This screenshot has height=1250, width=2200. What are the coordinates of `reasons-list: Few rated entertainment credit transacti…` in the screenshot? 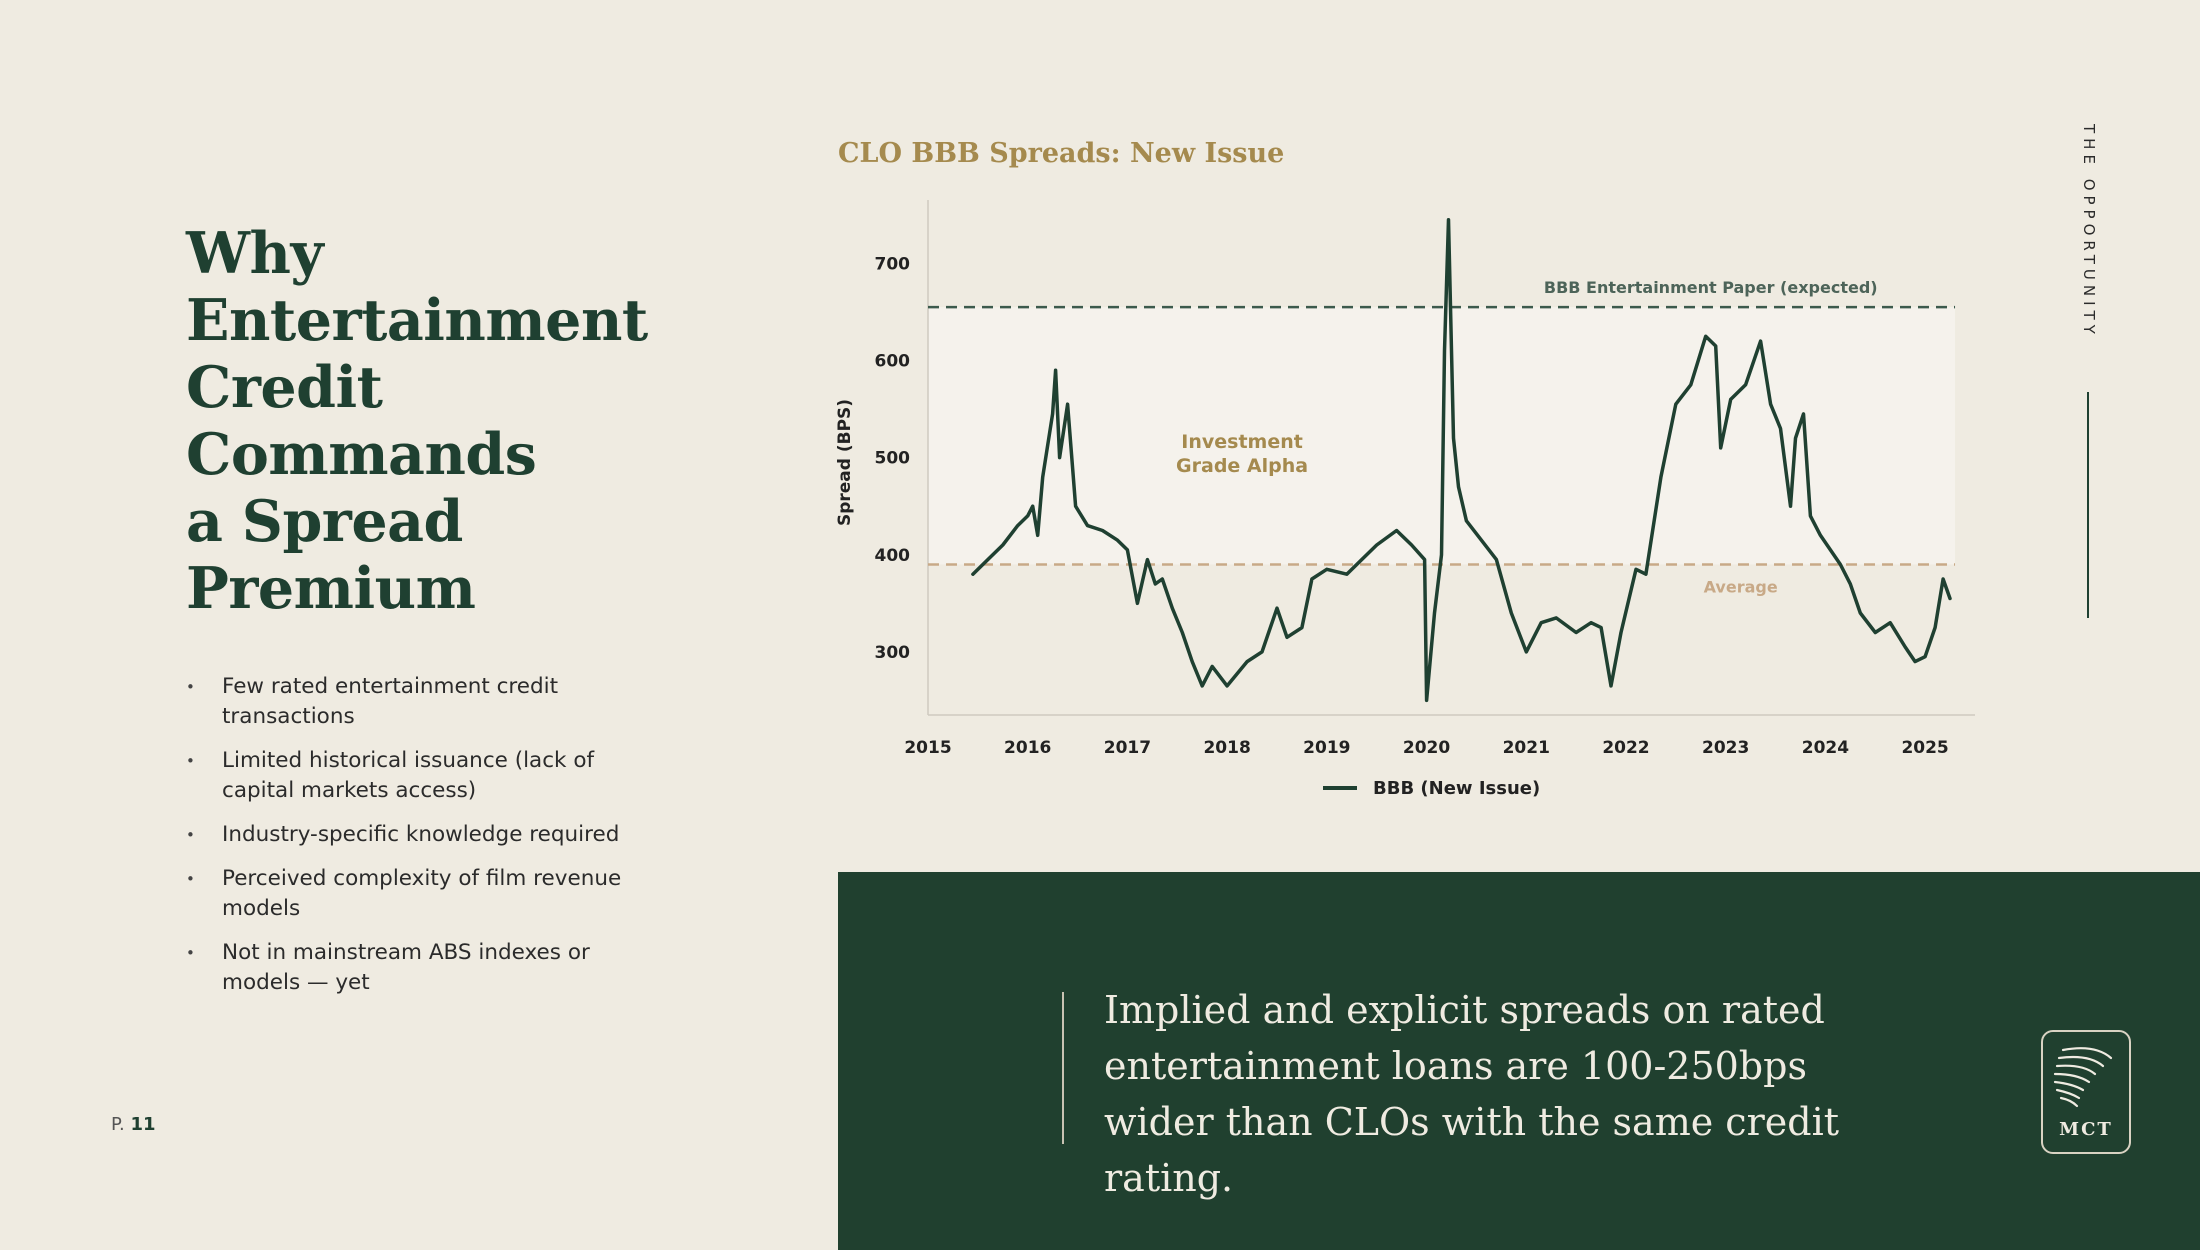 It's located at (410, 842).